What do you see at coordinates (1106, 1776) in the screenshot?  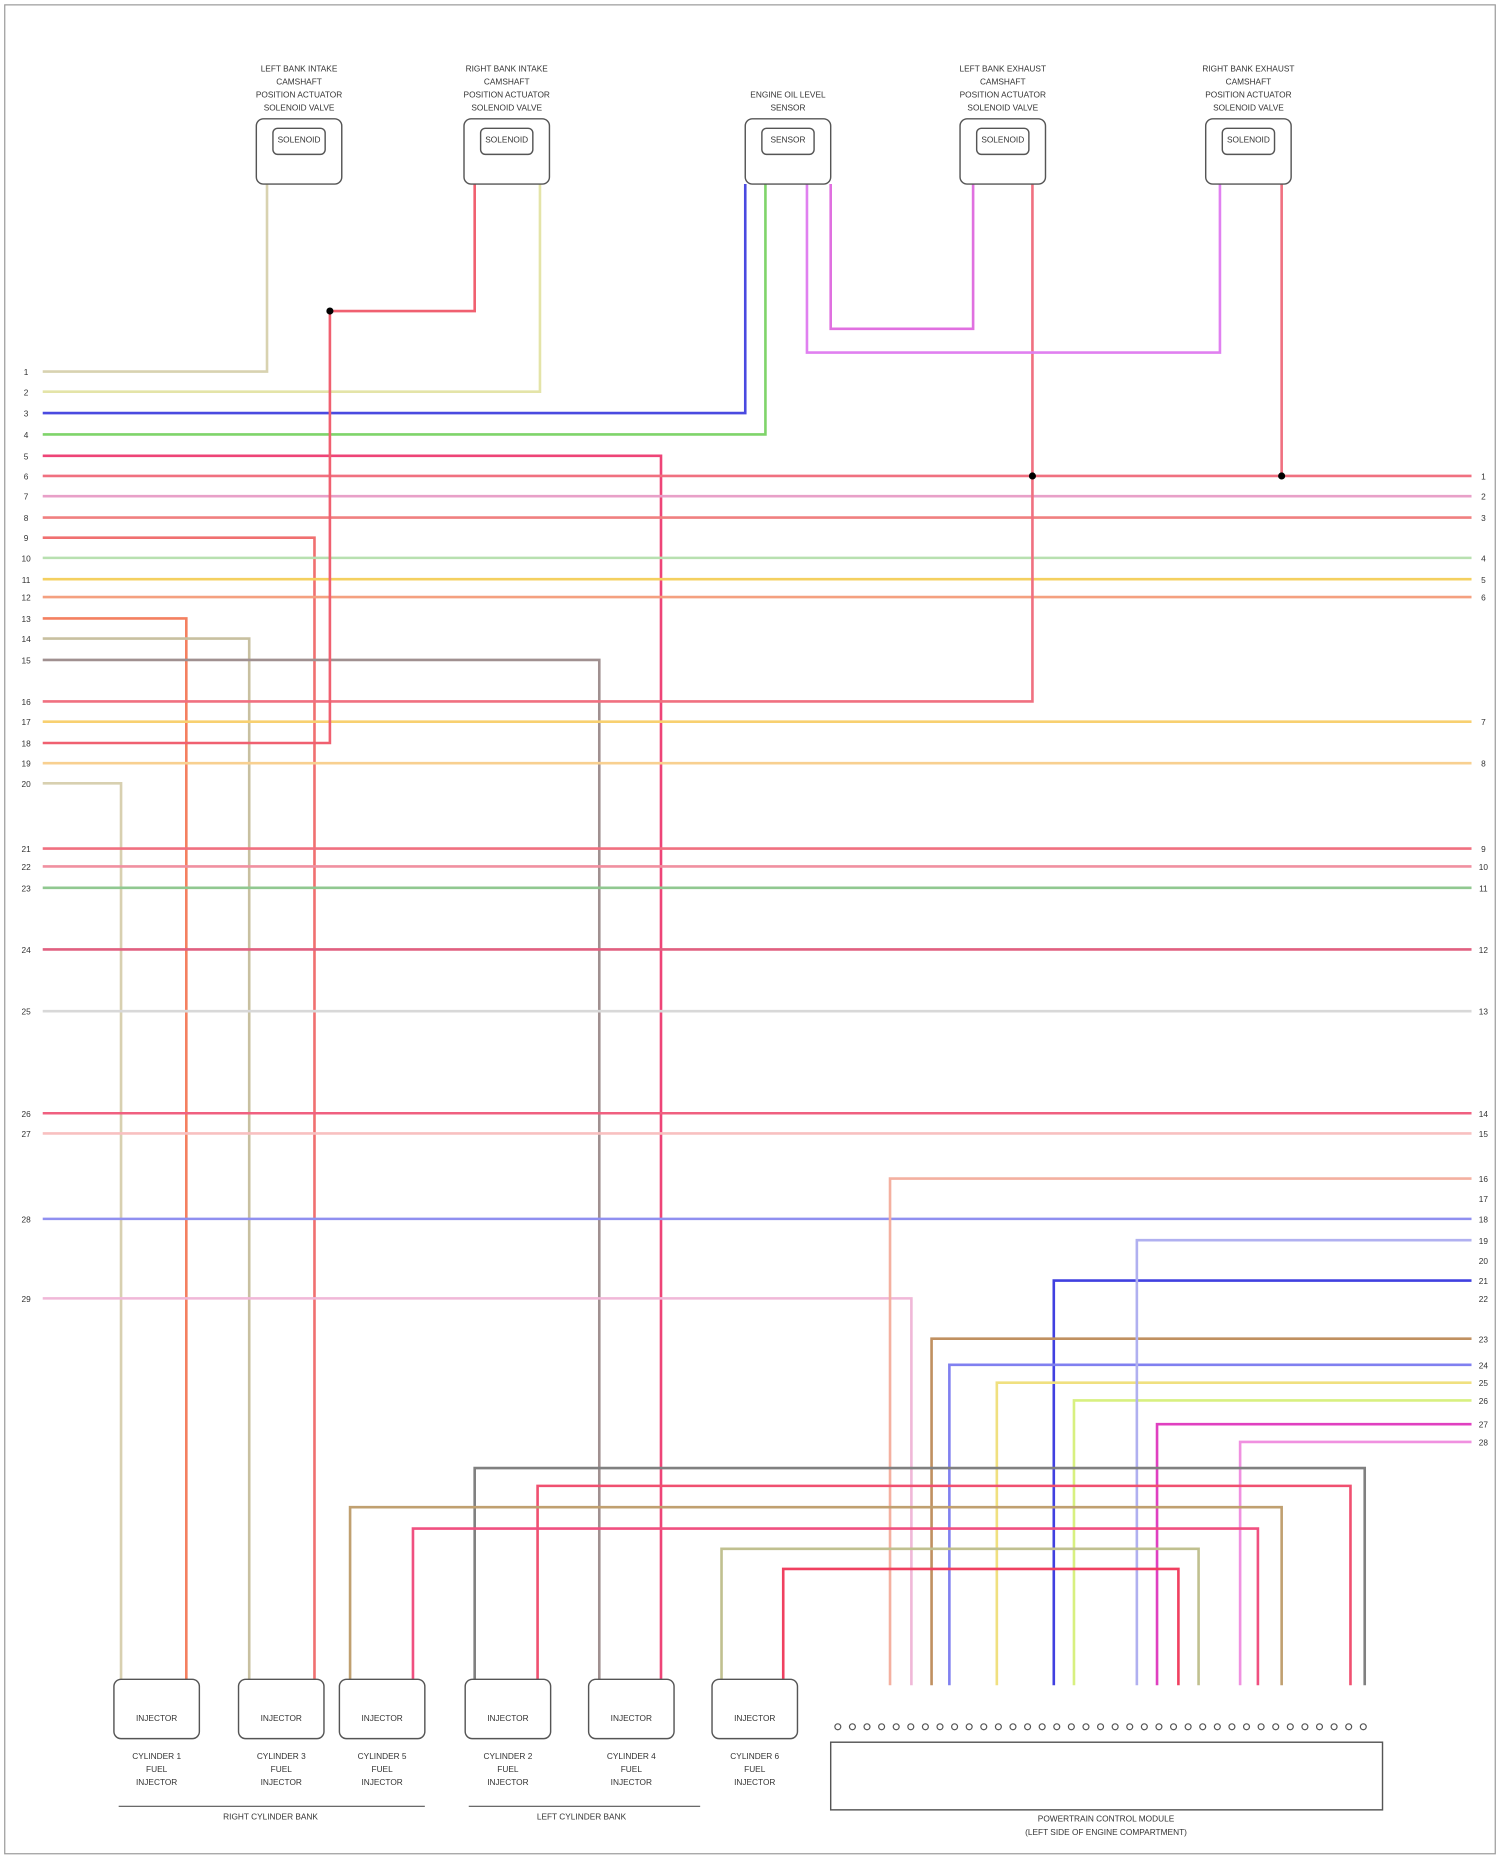 I see `pcm` at bounding box center [1106, 1776].